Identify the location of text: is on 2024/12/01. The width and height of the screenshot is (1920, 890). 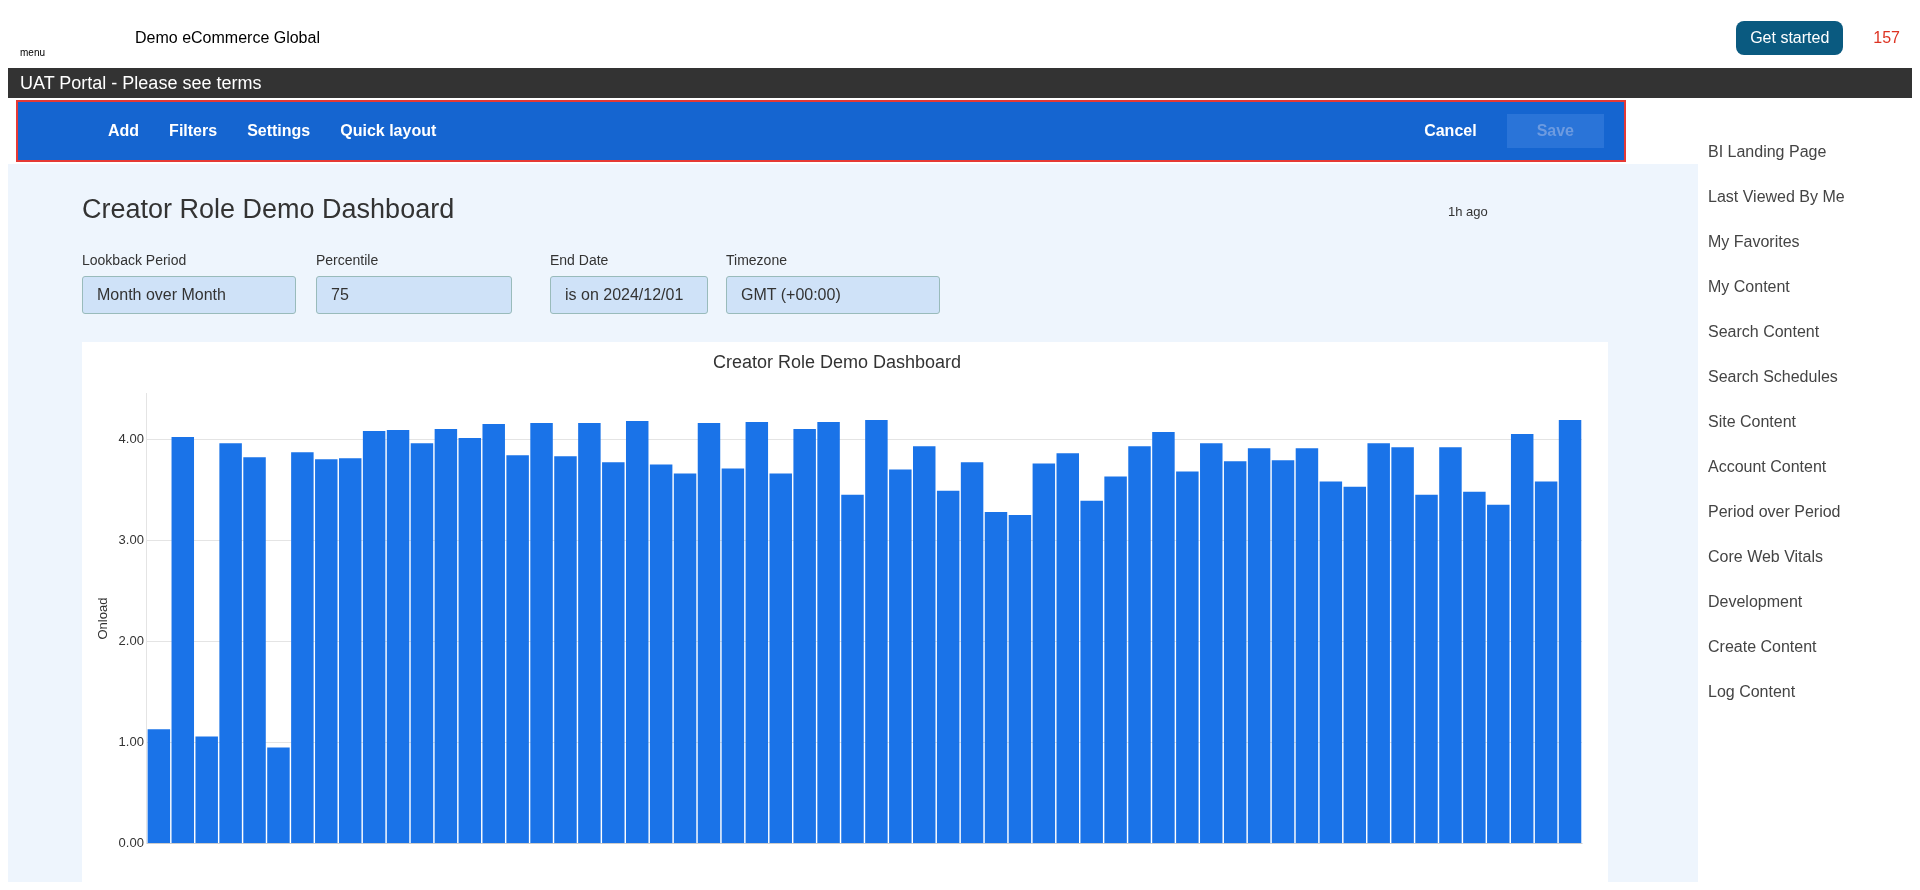
(624, 295).